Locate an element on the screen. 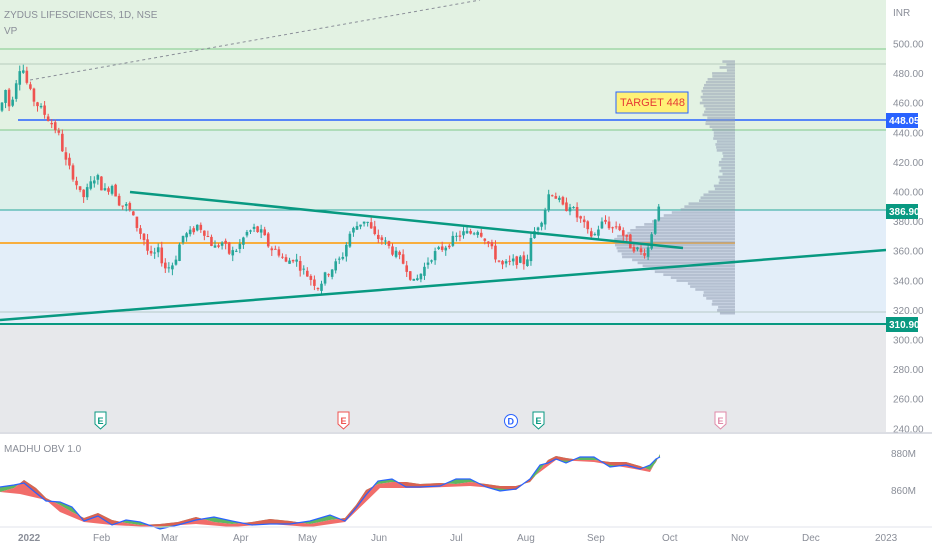  earnings-marker-future: E is located at coordinates (720, 420).